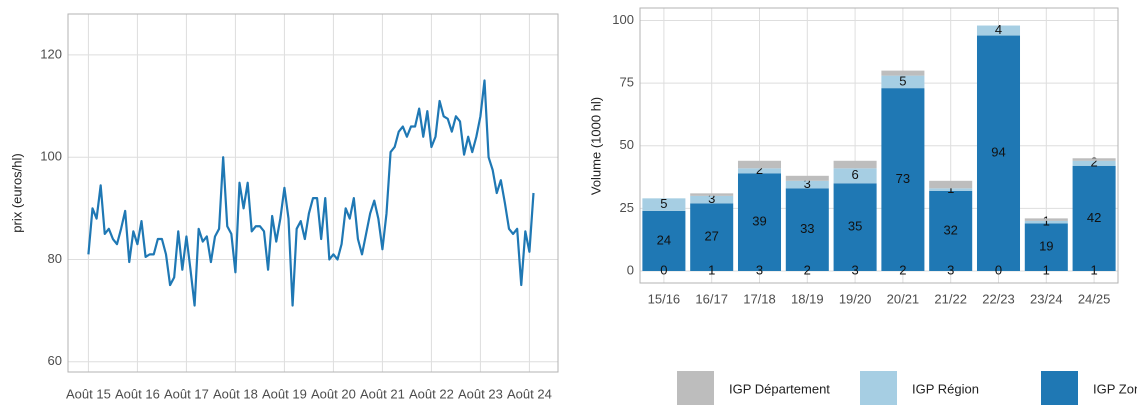 The width and height of the screenshot is (1137, 405). I want to click on data-label: 19, so click(1046, 246).